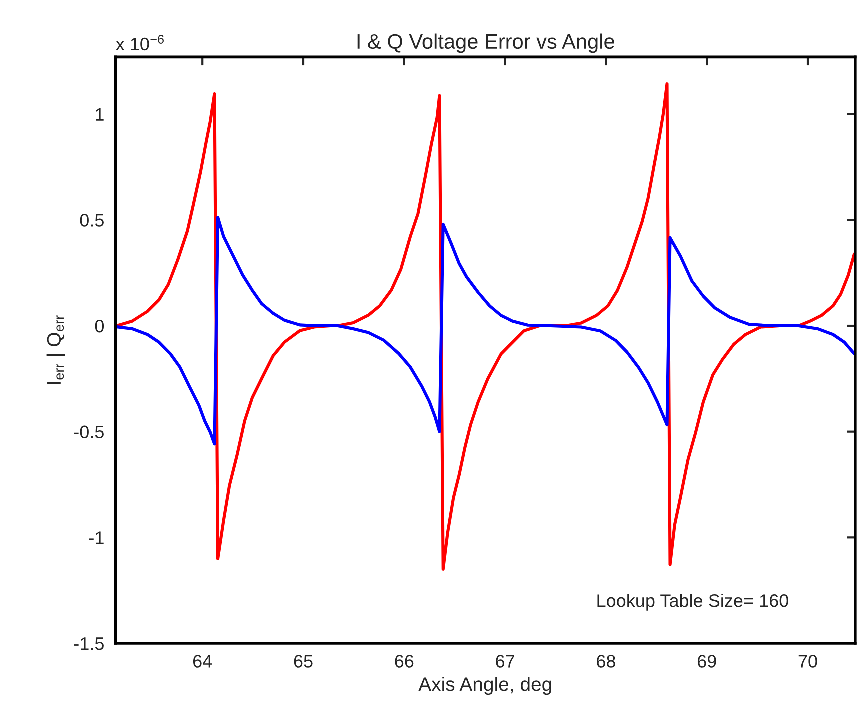 The height and width of the screenshot is (715, 858). I want to click on y-tick-label: 1, so click(100, 114).